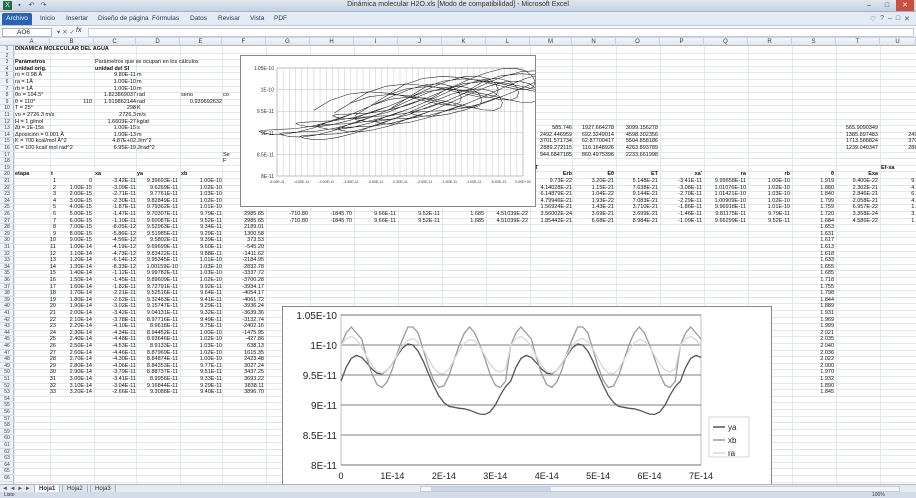 The height and width of the screenshot is (498, 916). What do you see at coordinates (80, 260) in the screenshot?
I see `cell-b33: 1.20E-14` at bounding box center [80, 260].